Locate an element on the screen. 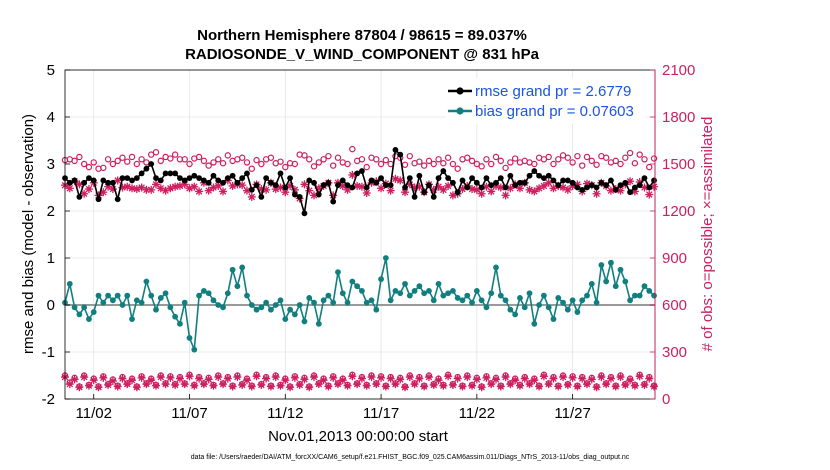 The height and width of the screenshot is (470, 830). y-right-tick-label: 1800 is located at coordinates (678, 117).